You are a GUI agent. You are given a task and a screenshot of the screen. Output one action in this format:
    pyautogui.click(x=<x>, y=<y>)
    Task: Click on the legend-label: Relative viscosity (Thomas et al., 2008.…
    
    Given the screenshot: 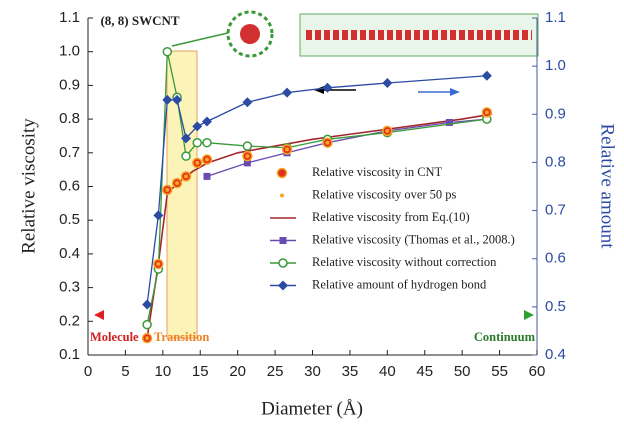 What is the action you would take?
    pyautogui.click(x=413, y=239)
    